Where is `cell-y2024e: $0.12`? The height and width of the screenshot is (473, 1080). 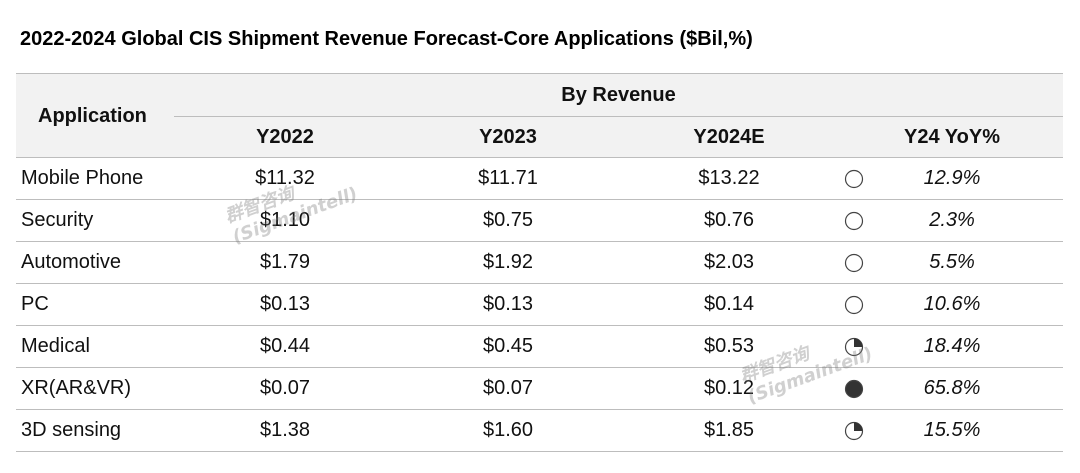
cell-y2024e: $0.12 is located at coordinates (729, 388).